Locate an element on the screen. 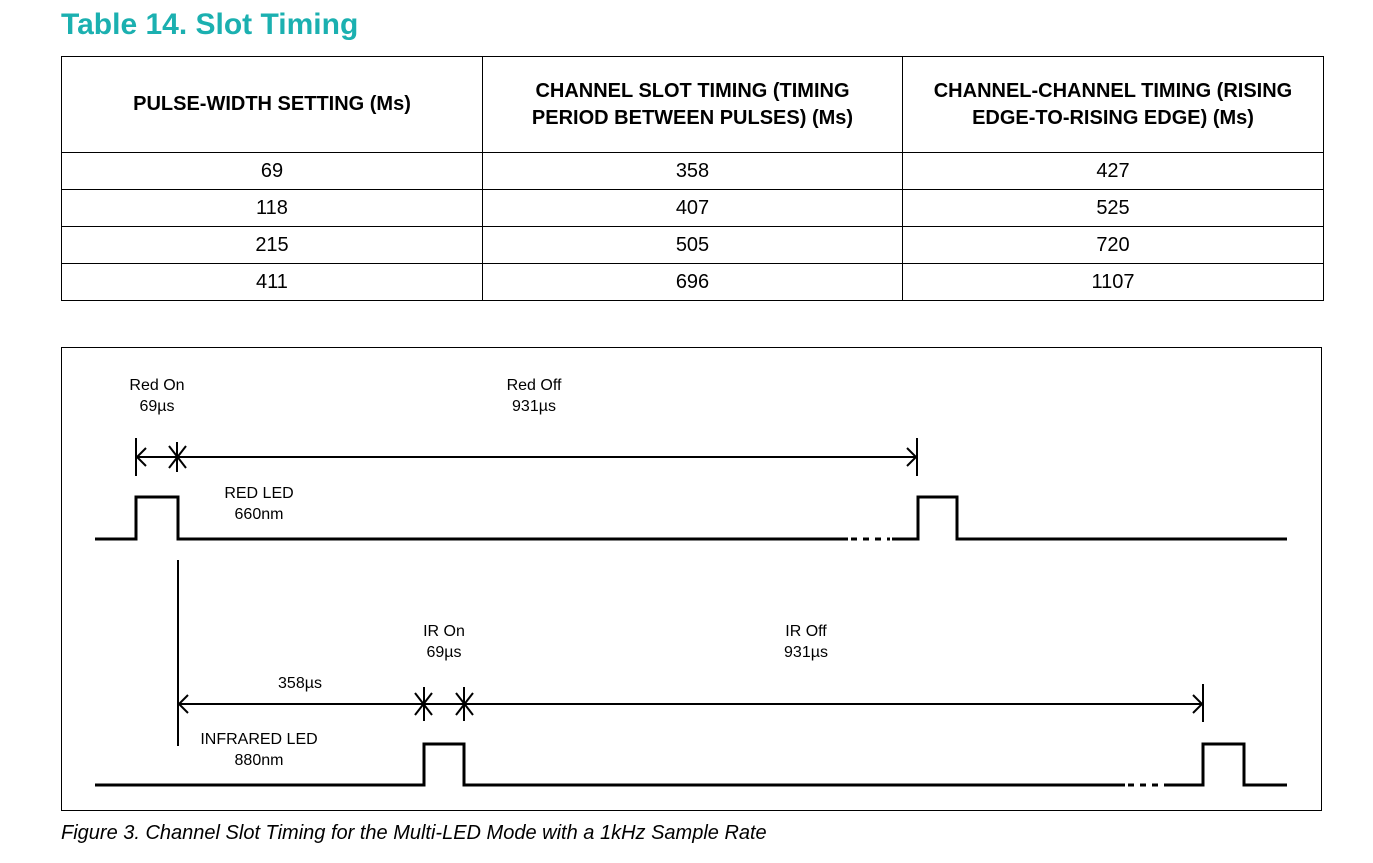 This screenshot has width=1373, height=863. table-cell: 696 is located at coordinates (692, 282).